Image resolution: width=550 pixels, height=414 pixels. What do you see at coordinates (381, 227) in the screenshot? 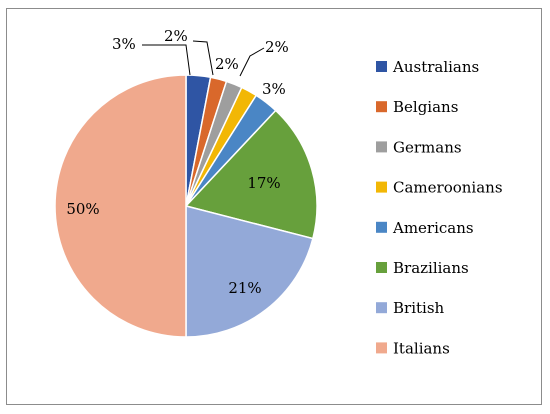
I see `legend-swatch-americans` at bounding box center [381, 227].